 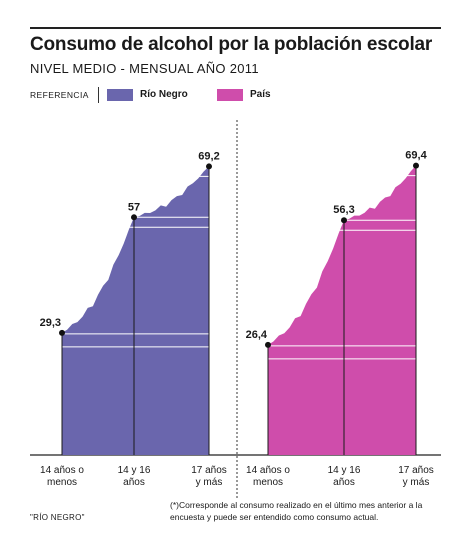 I want to click on tick-label-rio-negro-2-1: y más, so click(x=209, y=482).